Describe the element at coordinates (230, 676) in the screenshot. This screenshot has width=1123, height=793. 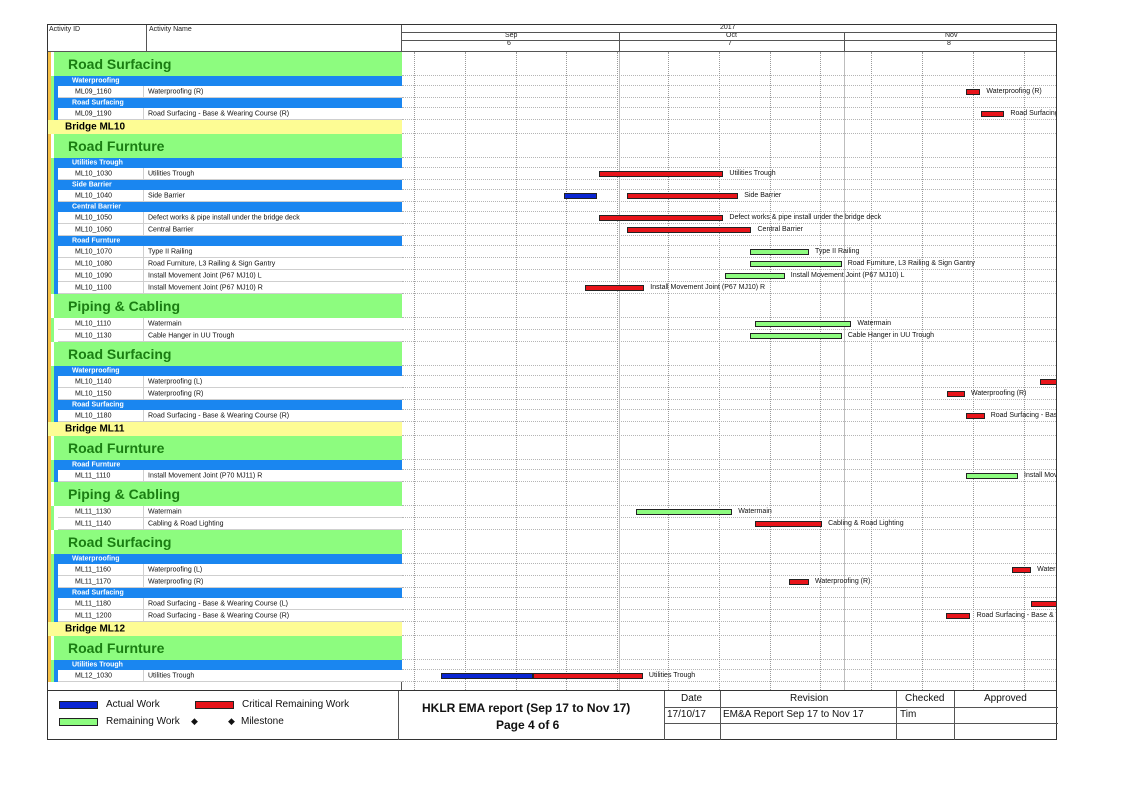
I see `activity-cells: ML12_1030 Utilities Trough` at that location.